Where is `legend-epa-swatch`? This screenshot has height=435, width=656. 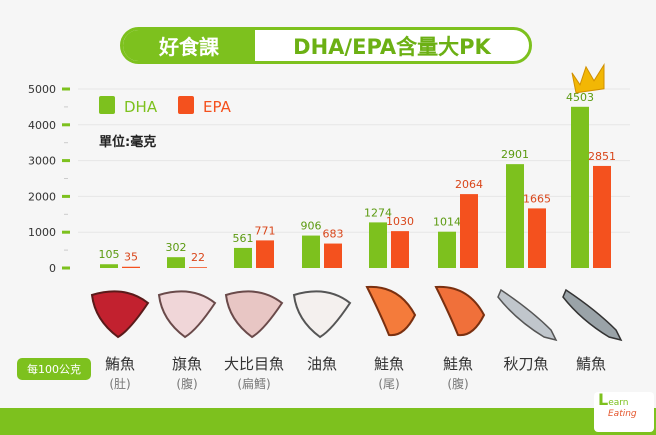
legend-epa-swatch is located at coordinates (186, 105).